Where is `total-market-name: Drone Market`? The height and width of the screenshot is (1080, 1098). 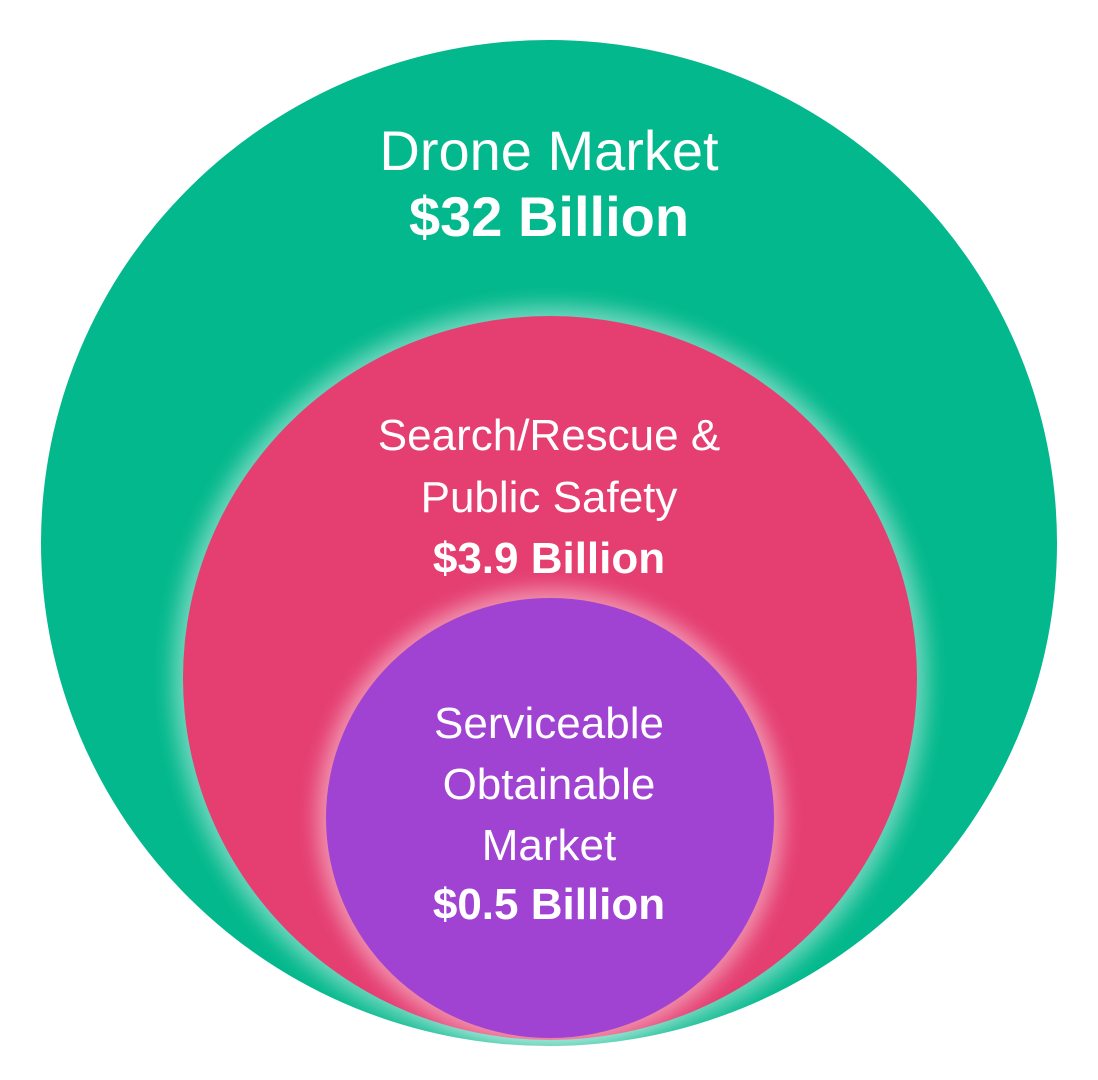
total-market-name: Drone Market is located at coordinates (549, 150).